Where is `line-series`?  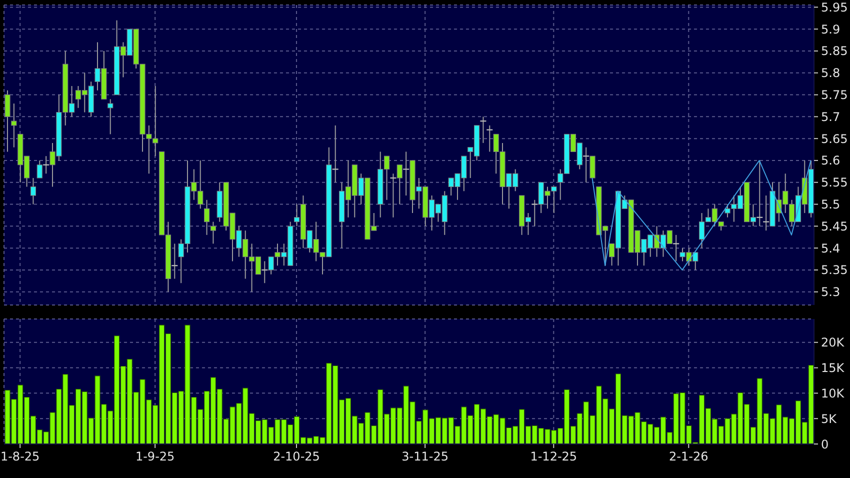
line-series is located at coordinates (702, 215).